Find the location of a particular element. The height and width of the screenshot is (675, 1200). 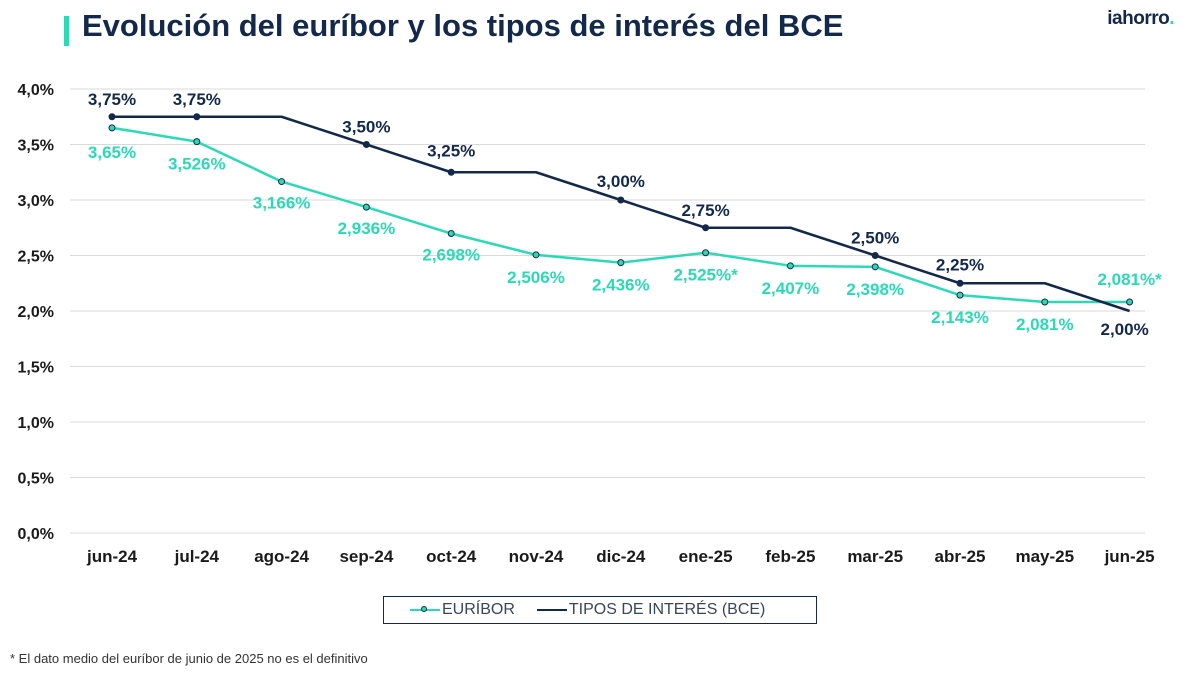

euribor-data-label: 2,081%* is located at coordinates (1129, 279).